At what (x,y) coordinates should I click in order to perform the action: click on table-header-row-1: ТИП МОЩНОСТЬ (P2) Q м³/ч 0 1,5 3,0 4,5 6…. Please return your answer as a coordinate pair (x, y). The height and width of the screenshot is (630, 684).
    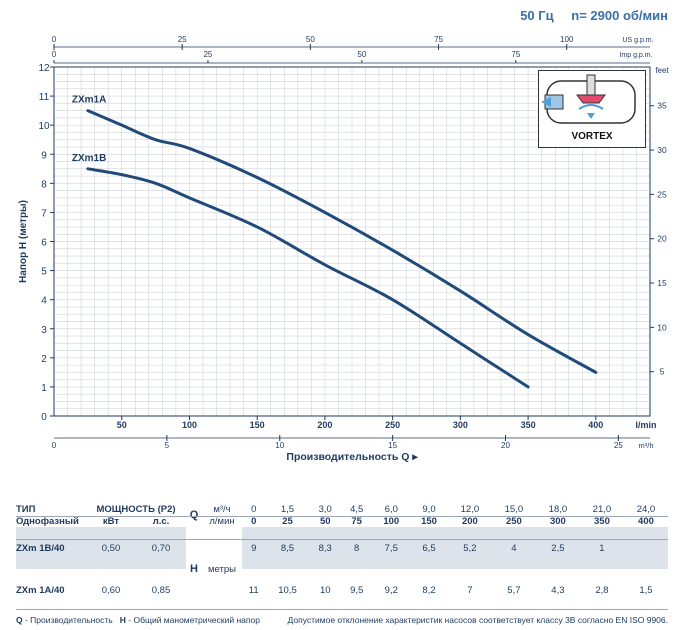
    Looking at the image, I should click on (342, 512).